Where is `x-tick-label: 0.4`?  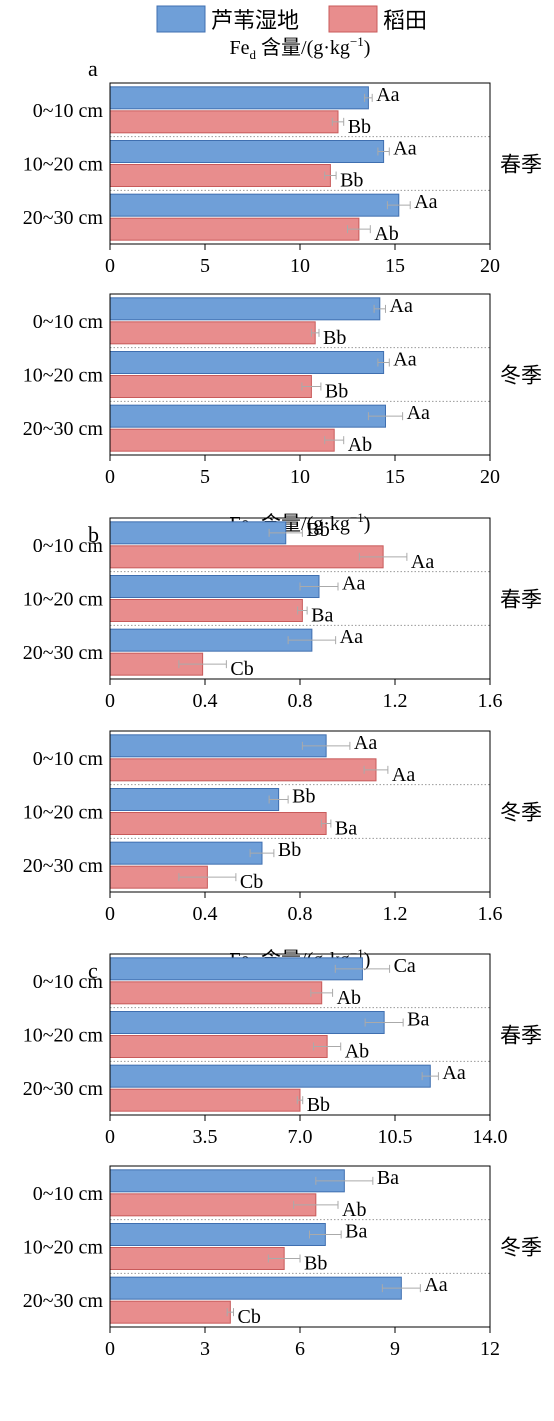
x-tick-label: 0.4 is located at coordinates (205, 914).